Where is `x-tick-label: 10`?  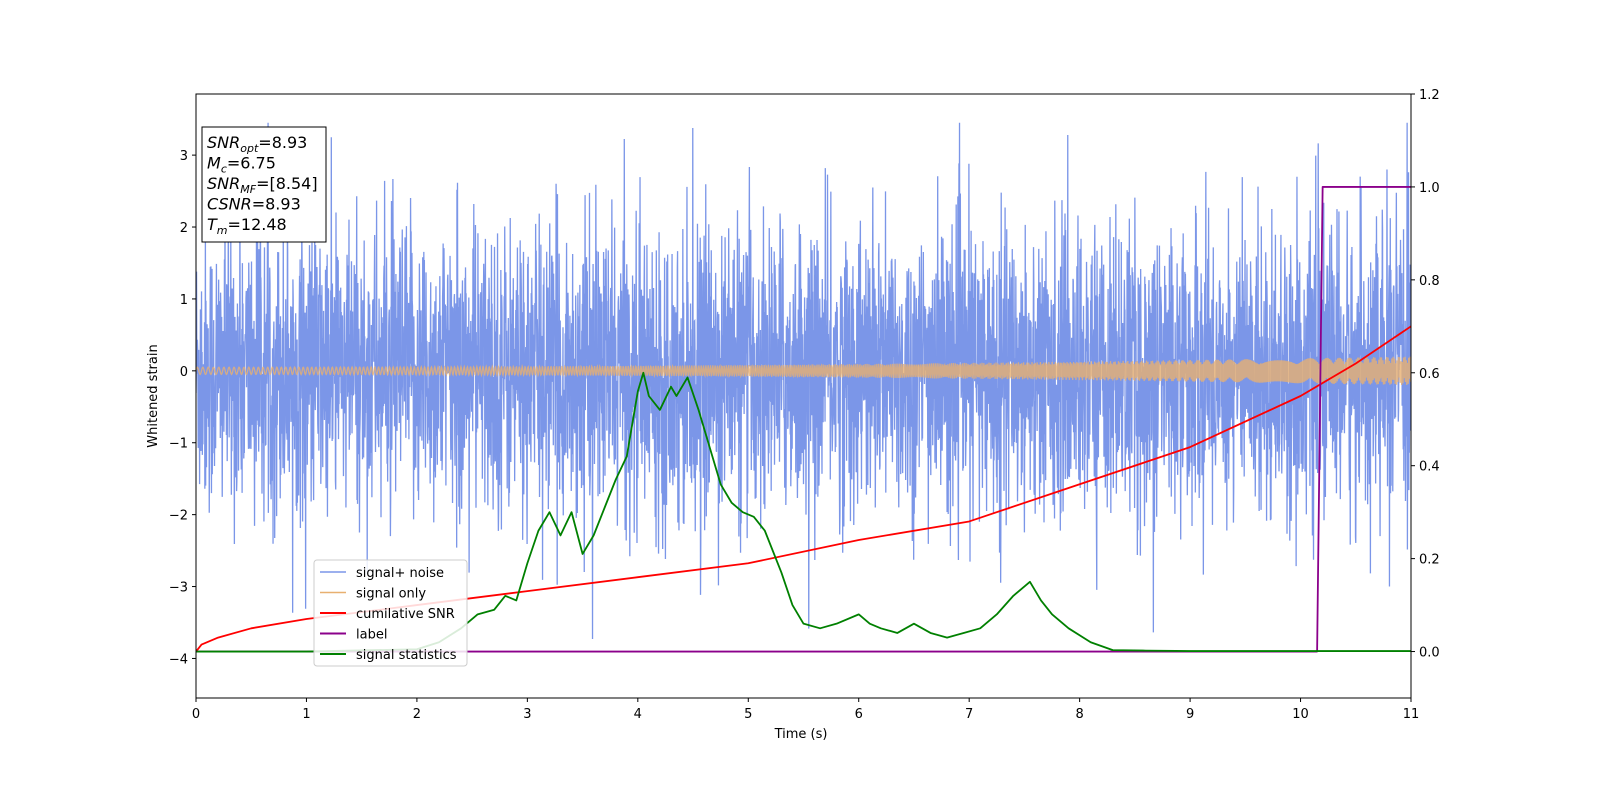 x-tick-label: 10 is located at coordinates (1300, 714).